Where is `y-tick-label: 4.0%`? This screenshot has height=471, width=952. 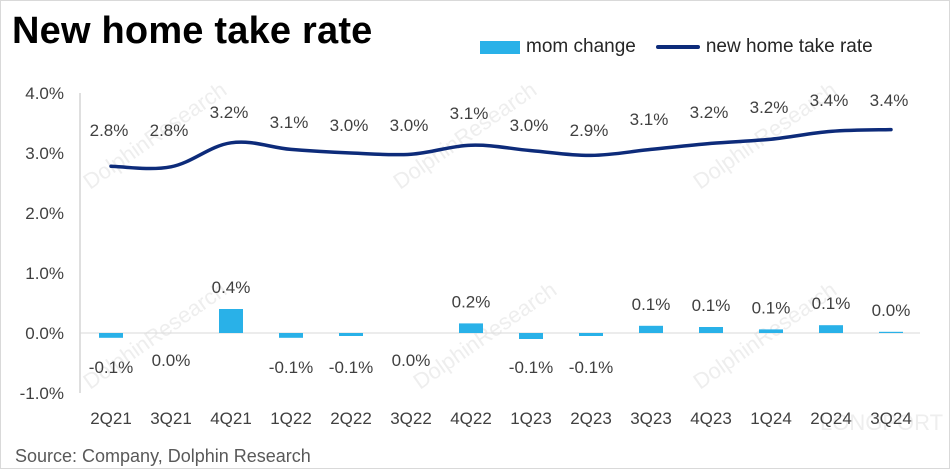 y-tick-label: 4.0% is located at coordinates (44, 93).